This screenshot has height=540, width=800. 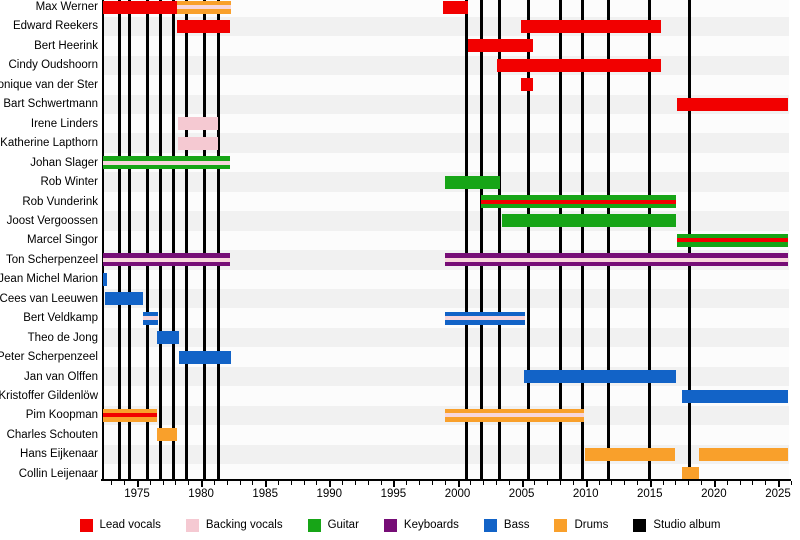 What do you see at coordinates (591, 525) in the screenshot?
I see `legend-label: Drums` at bounding box center [591, 525].